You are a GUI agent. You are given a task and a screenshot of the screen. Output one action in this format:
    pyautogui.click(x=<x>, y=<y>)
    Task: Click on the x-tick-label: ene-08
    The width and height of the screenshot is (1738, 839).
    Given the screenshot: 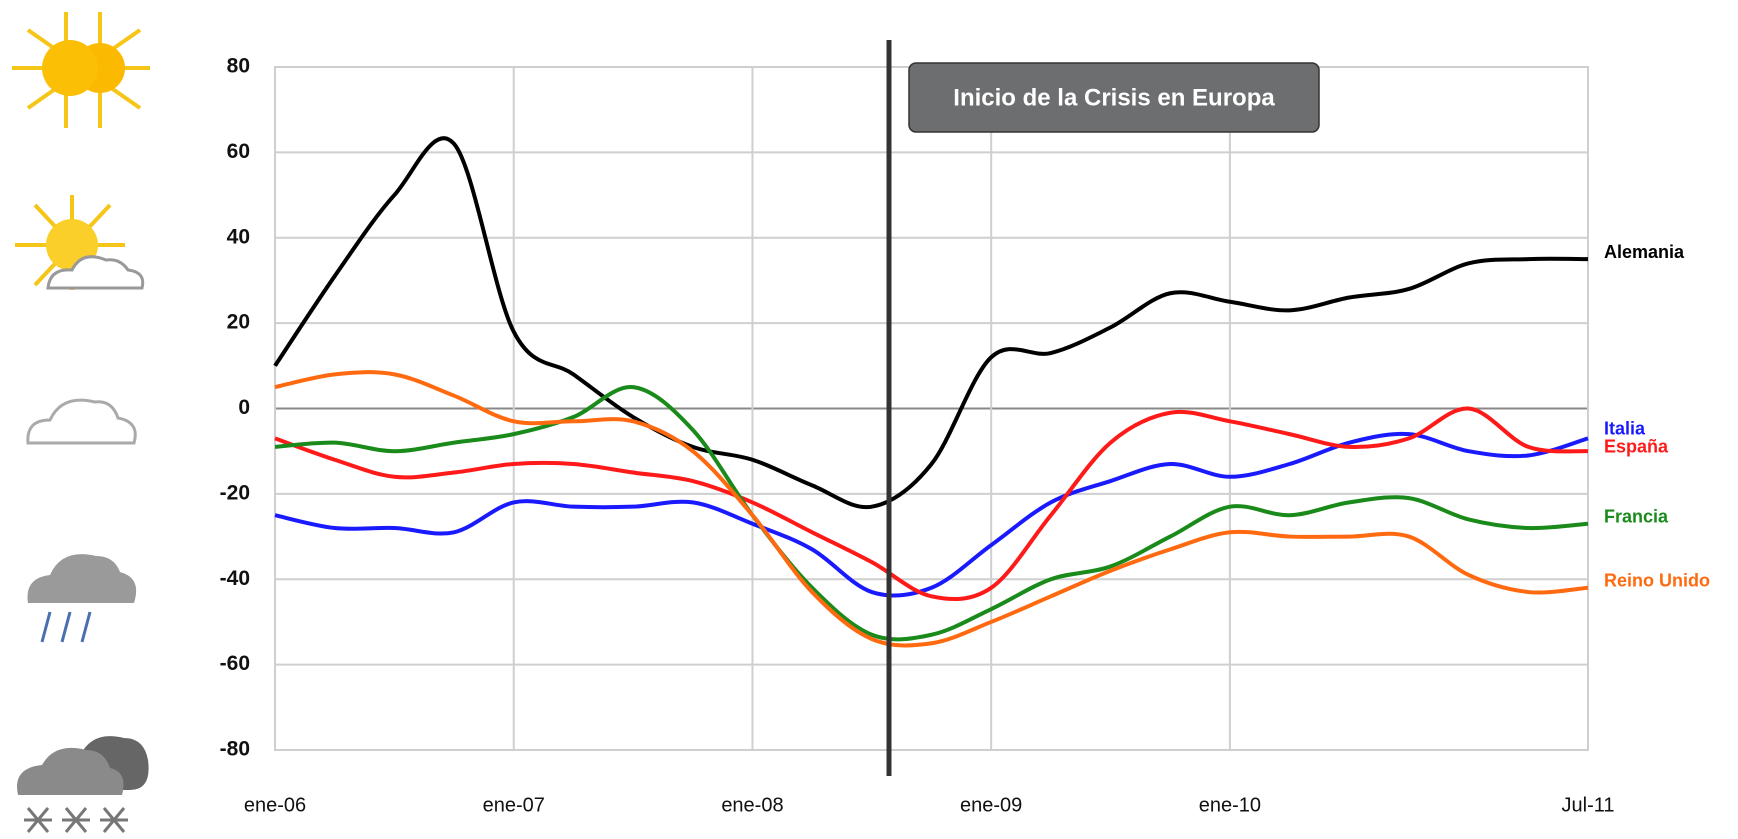 What is the action you would take?
    pyautogui.click(x=752, y=805)
    